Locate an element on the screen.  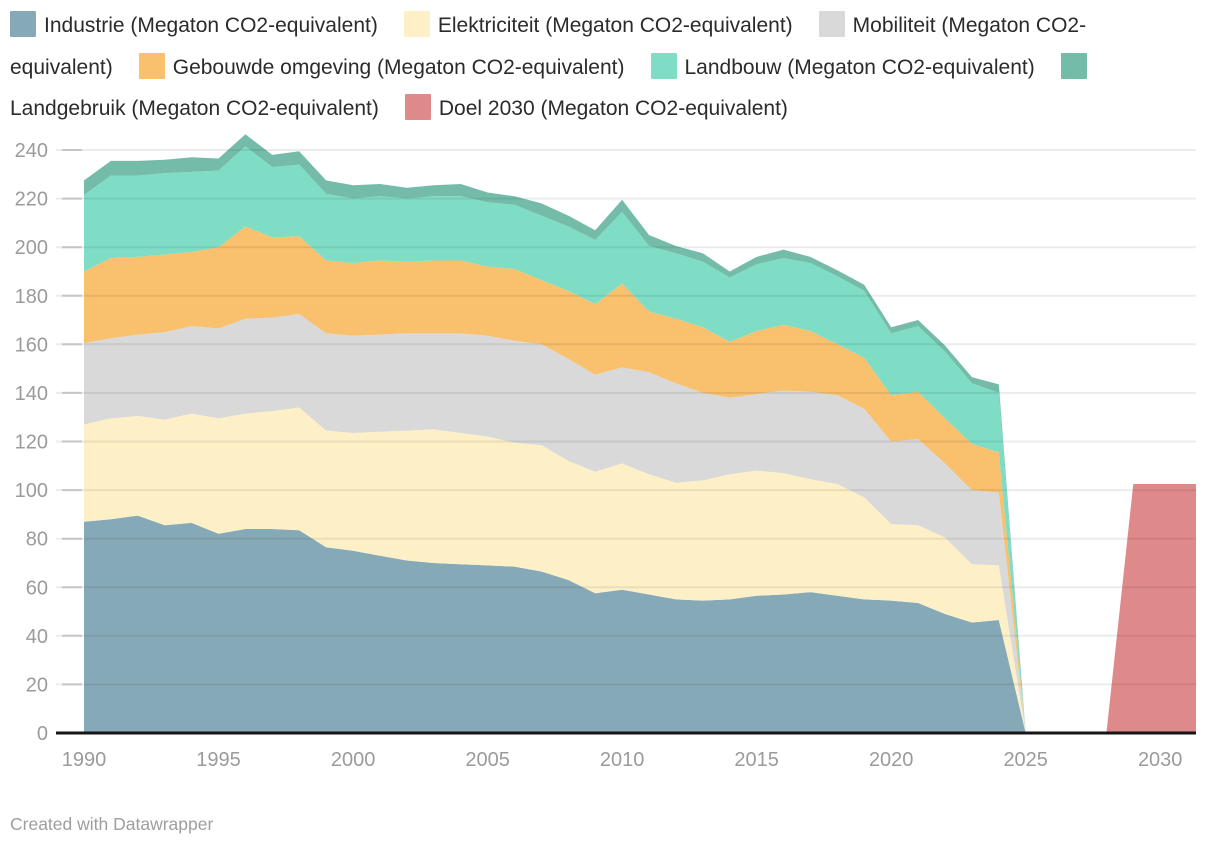
x-axis-label: 2010 is located at coordinates (622, 760).